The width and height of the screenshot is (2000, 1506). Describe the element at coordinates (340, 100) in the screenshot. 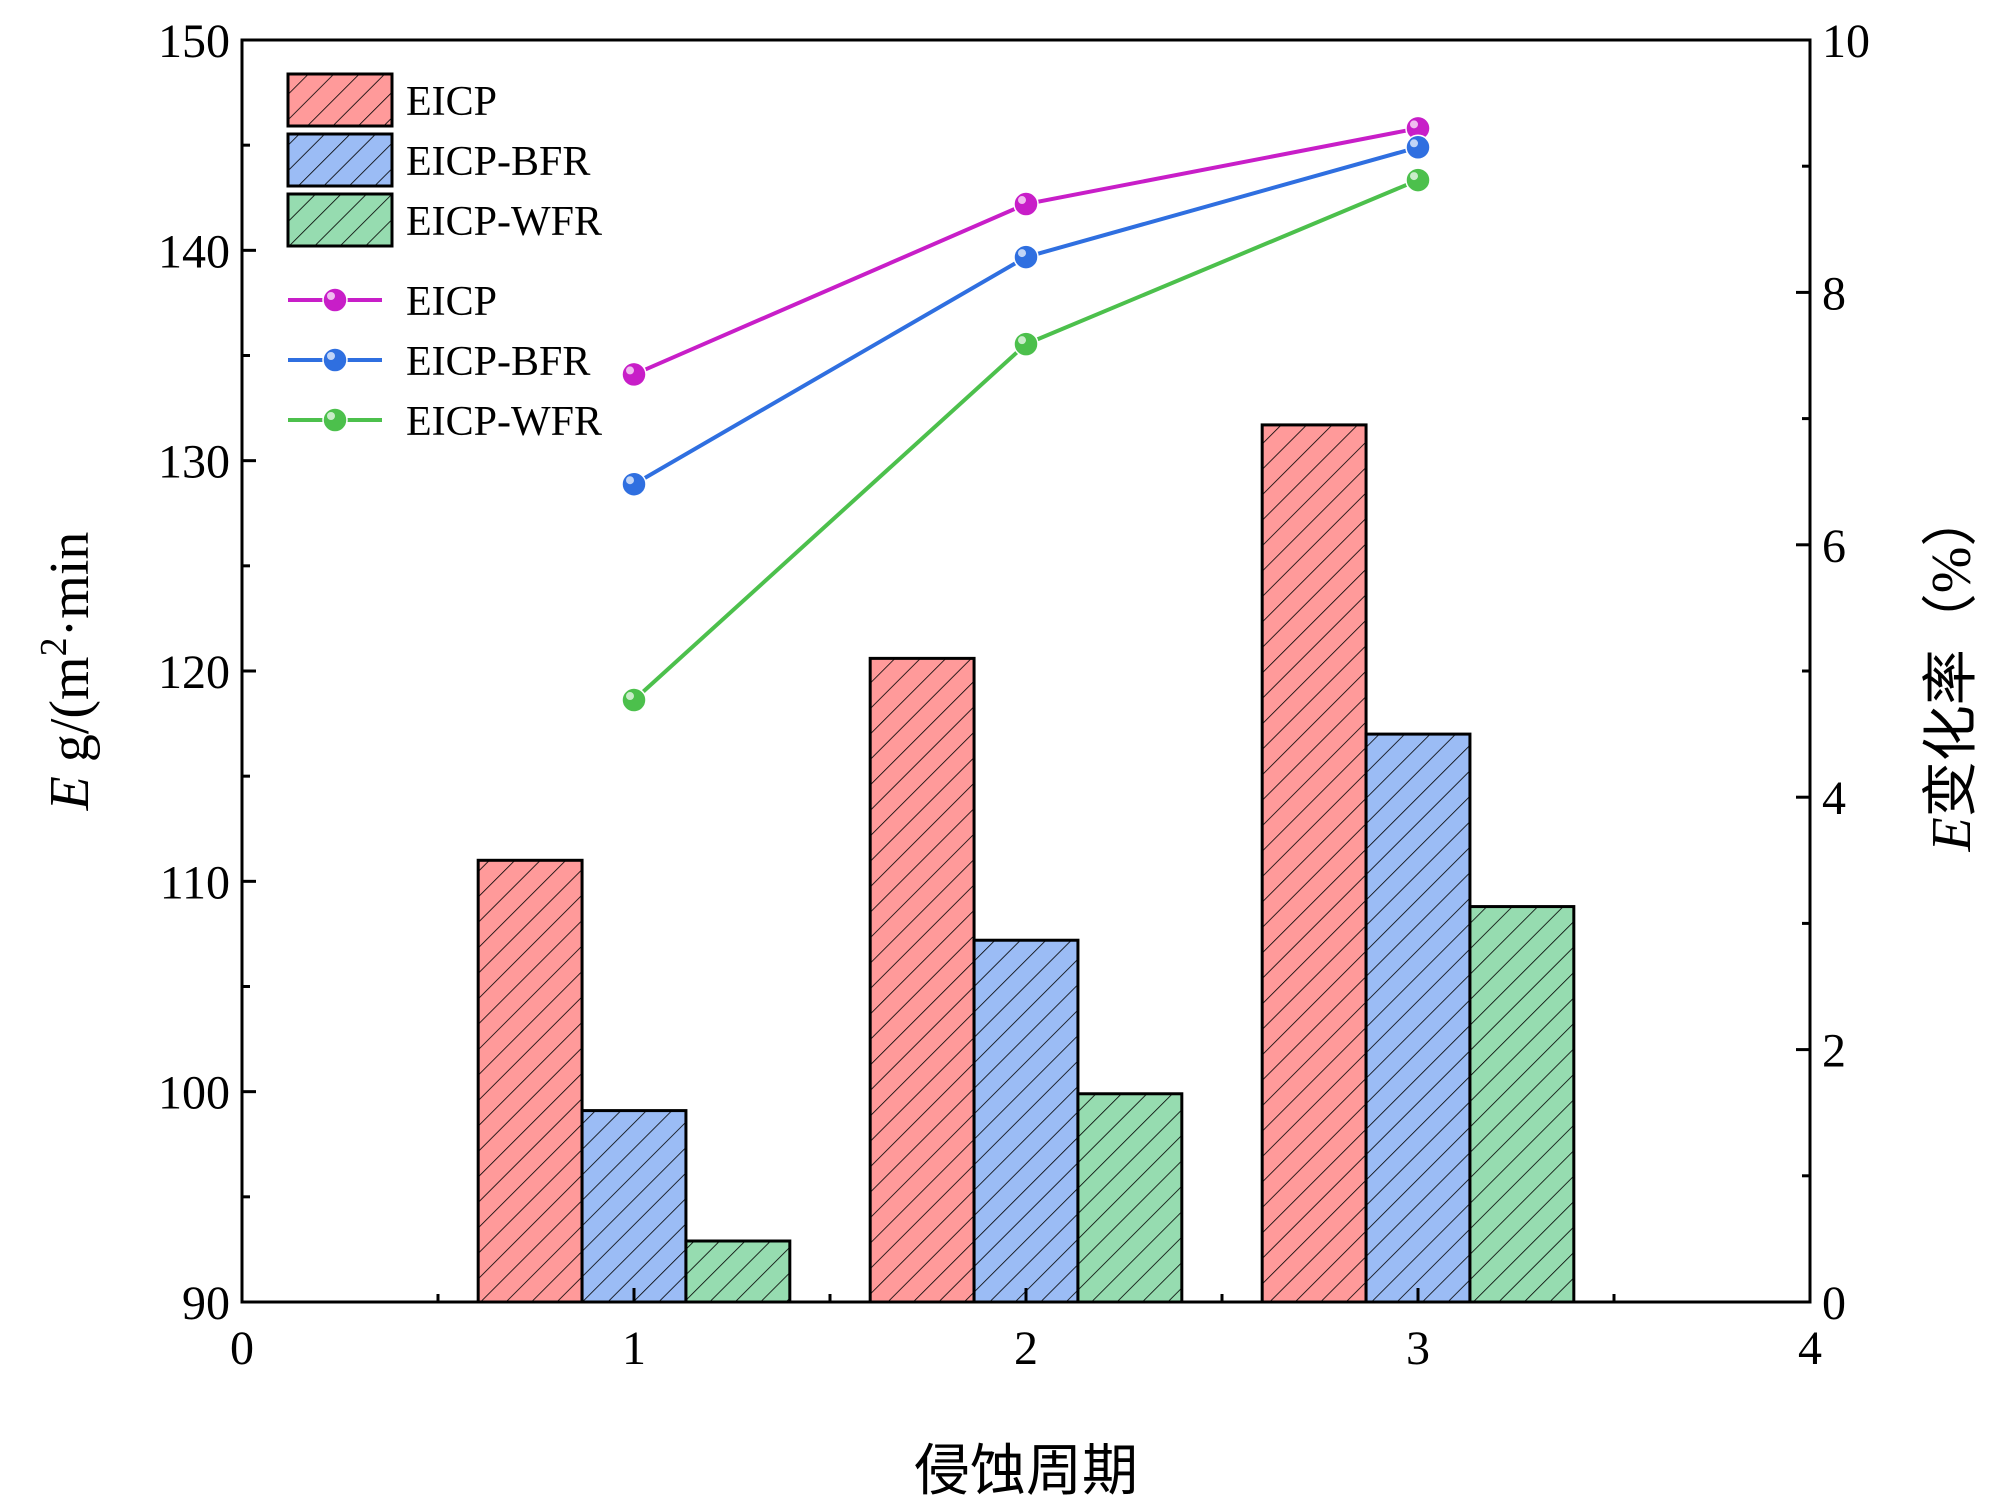

I see `legend-bar-swatch-hatch-eicp` at that location.